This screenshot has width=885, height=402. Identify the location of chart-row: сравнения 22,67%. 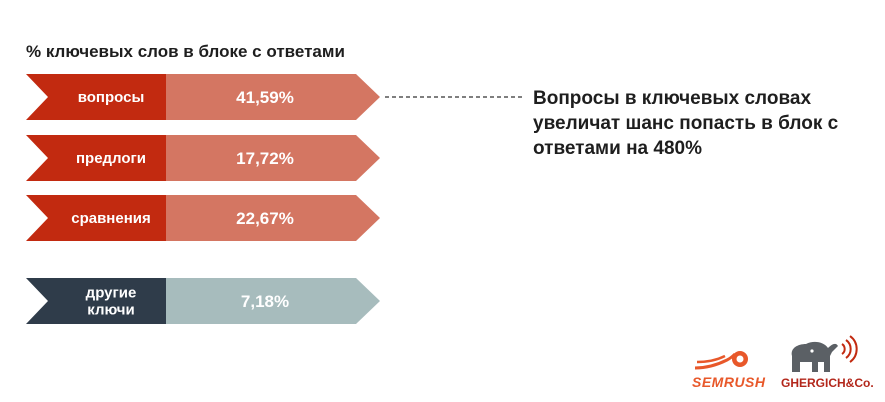
(203, 218).